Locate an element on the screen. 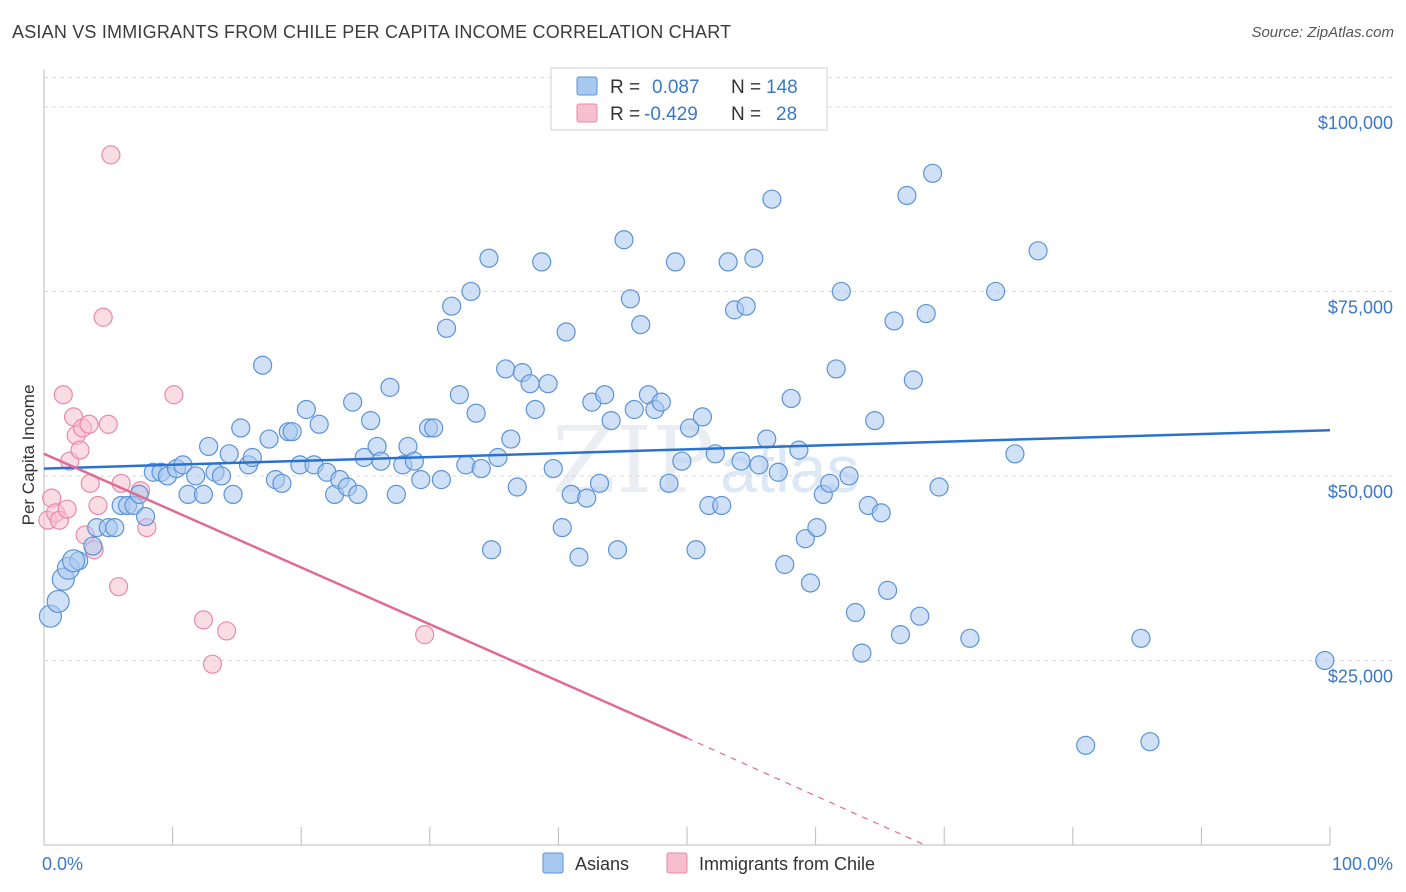 This screenshot has height=892, width=1406. x-tick-label-max: 100.0% is located at coordinates (1362, 864).